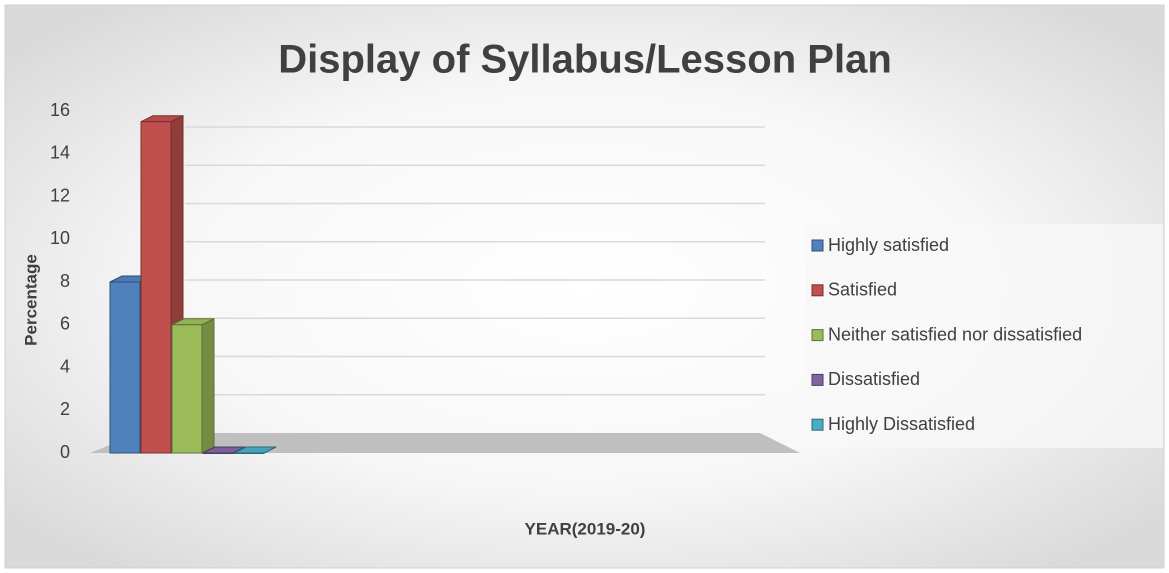 Image resolution: width=1169 pixels, height=573 pixels. What do you see at coordinates (60, 153) in the screenshot?
I see `y-tick-label: 14` at bounding box center [60, 153].